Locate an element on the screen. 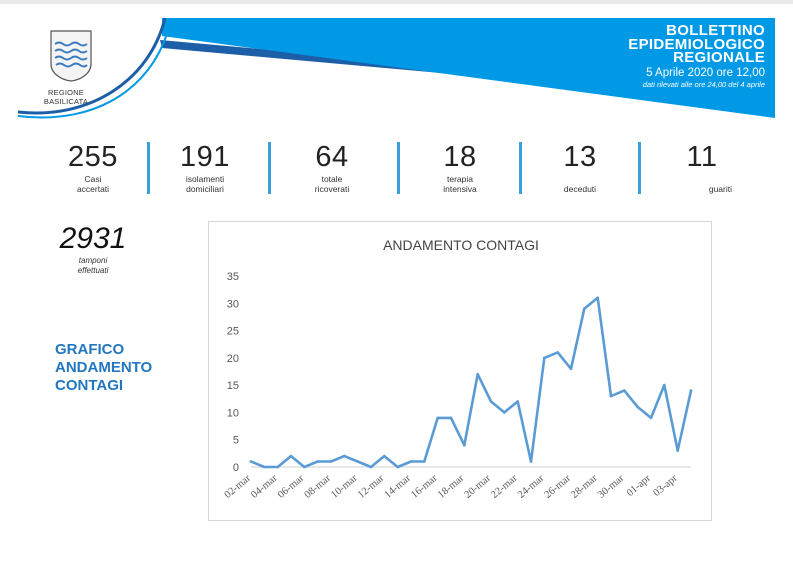 The width and height of the screenshot is (793, 567). stat-terapia-intensiva: 18 terapia intensiva is located at coordinates (460, 167).